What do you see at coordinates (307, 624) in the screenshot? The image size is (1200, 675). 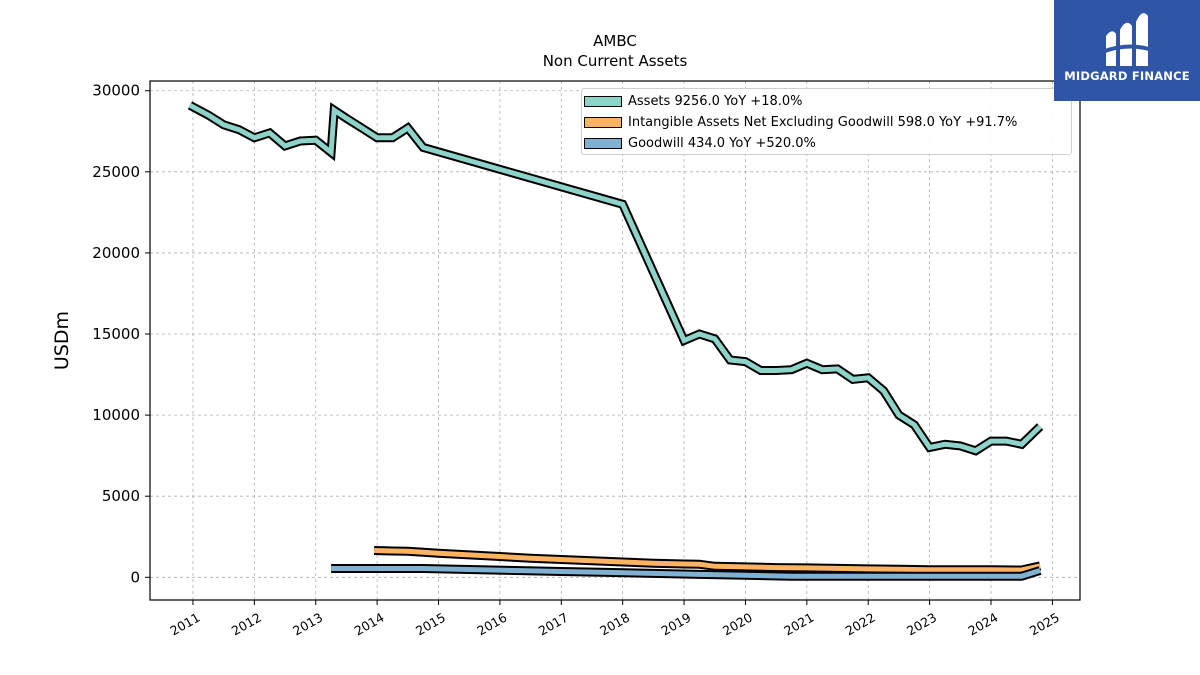 I see `x-tick-label: 2013` at bounding box center [307, 624].